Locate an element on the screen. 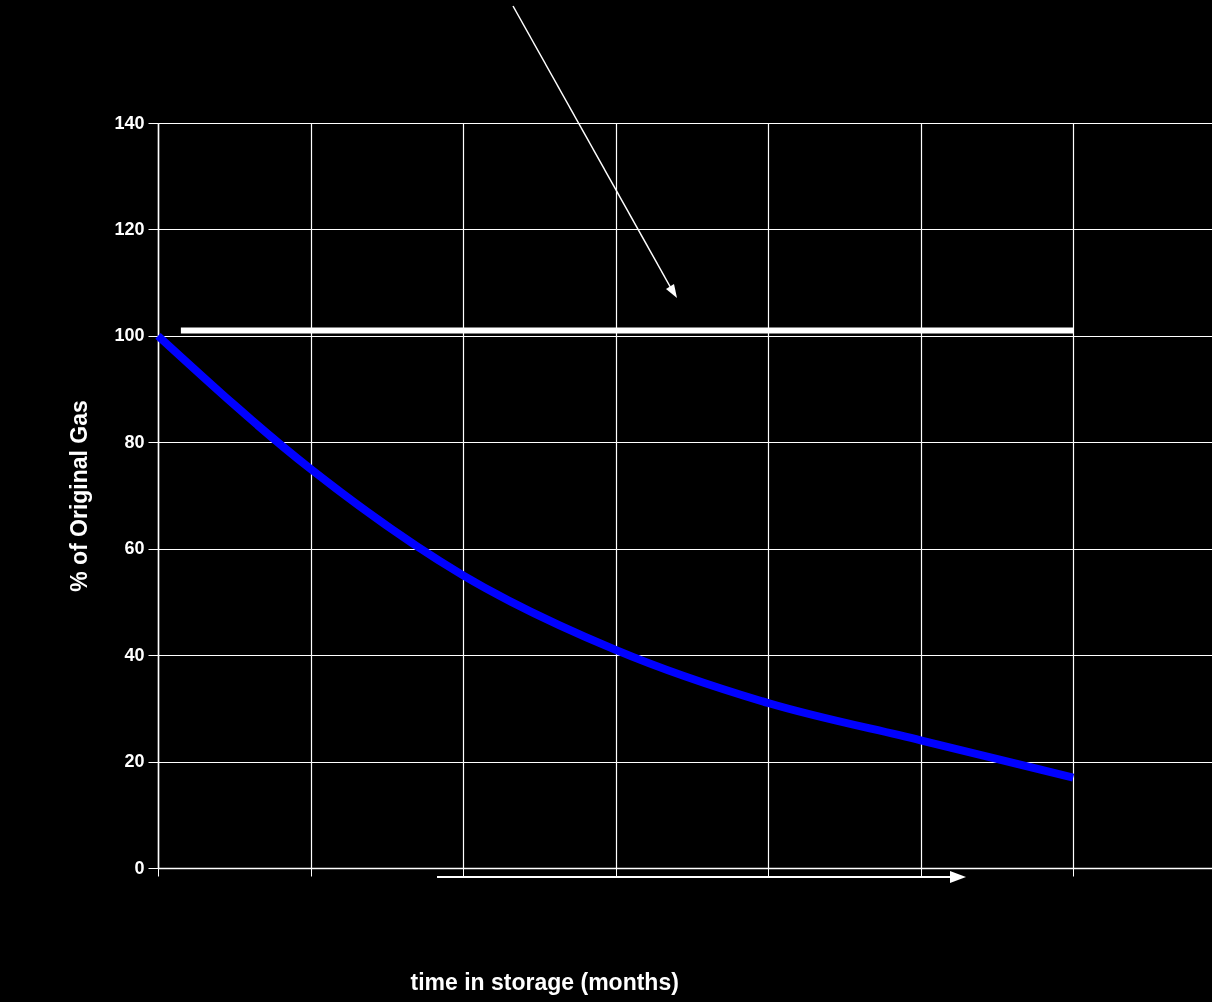  y-tick-label: 80 is located at coordinates (134, 441).